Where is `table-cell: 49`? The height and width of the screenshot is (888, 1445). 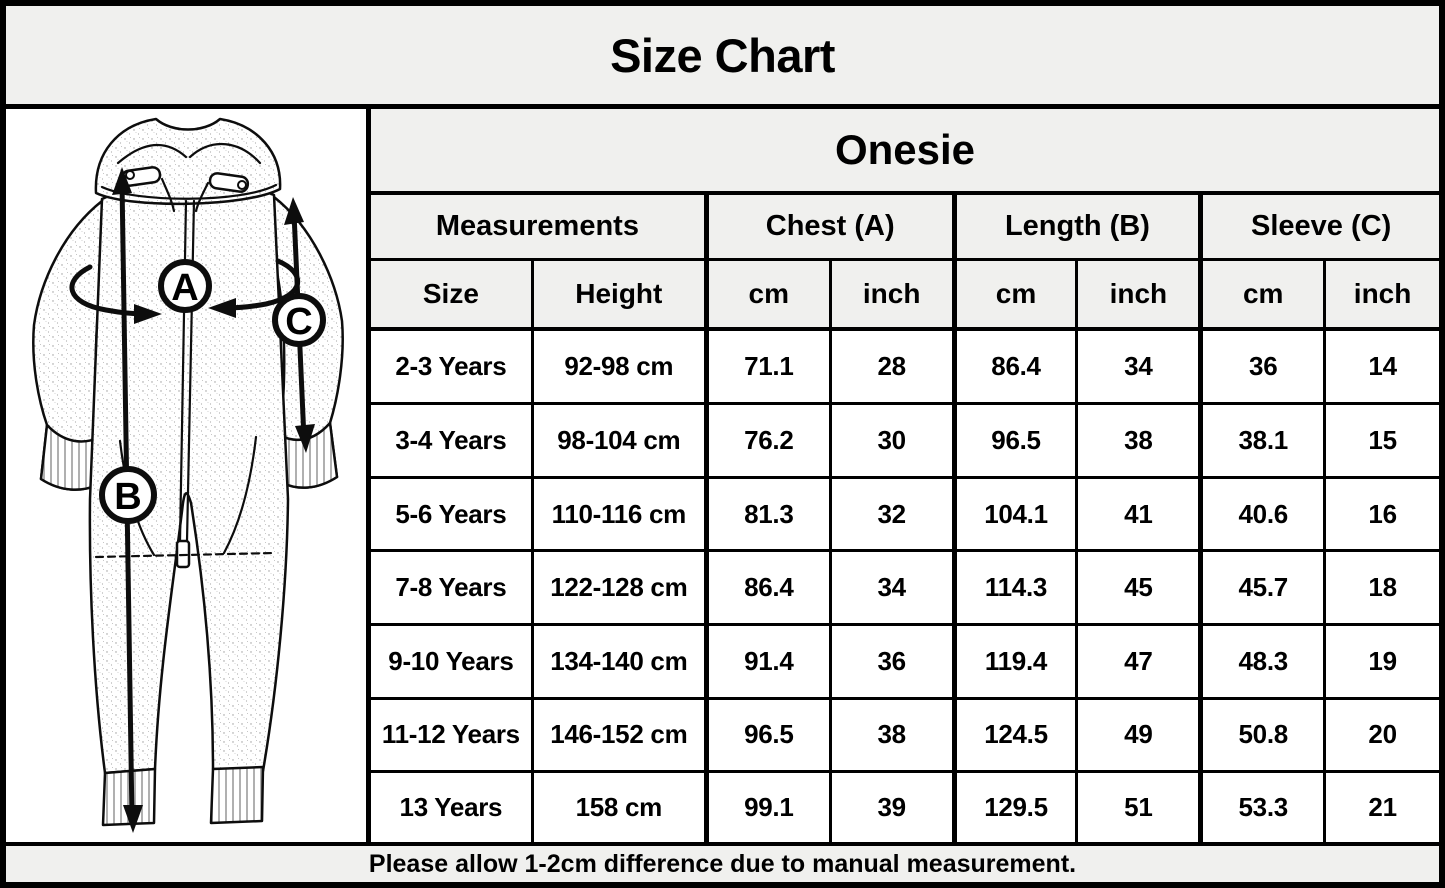 table-cell: 49 is located at coordinates (1139, 735).